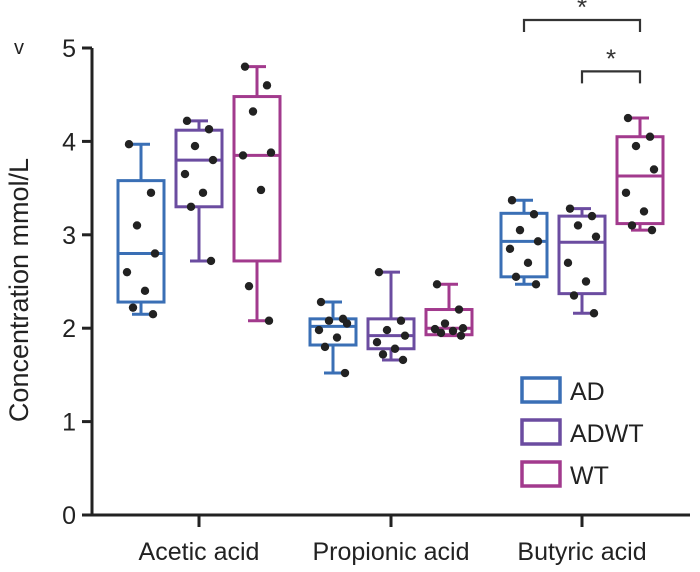 The width and height of the screenshot is (700, 572). Describe the element at coordinates (581, 552) in the screenshot. I see `x-category-label: Butyric acid` at that location.